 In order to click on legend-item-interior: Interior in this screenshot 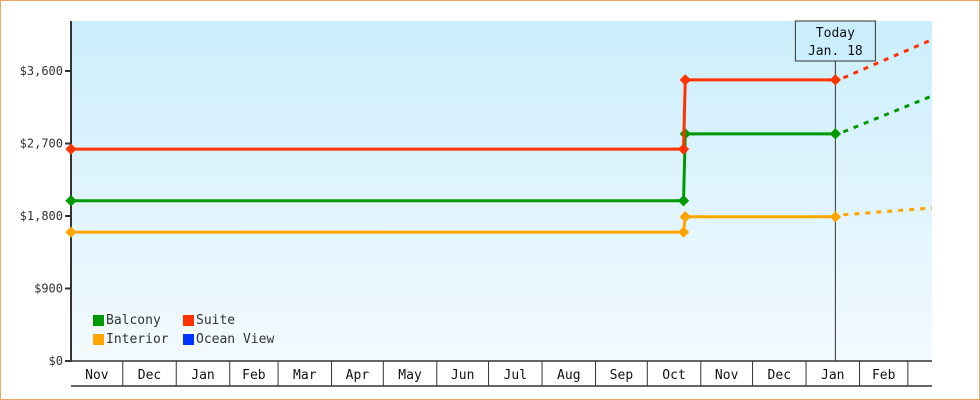, I will do `click(138, 339)`.